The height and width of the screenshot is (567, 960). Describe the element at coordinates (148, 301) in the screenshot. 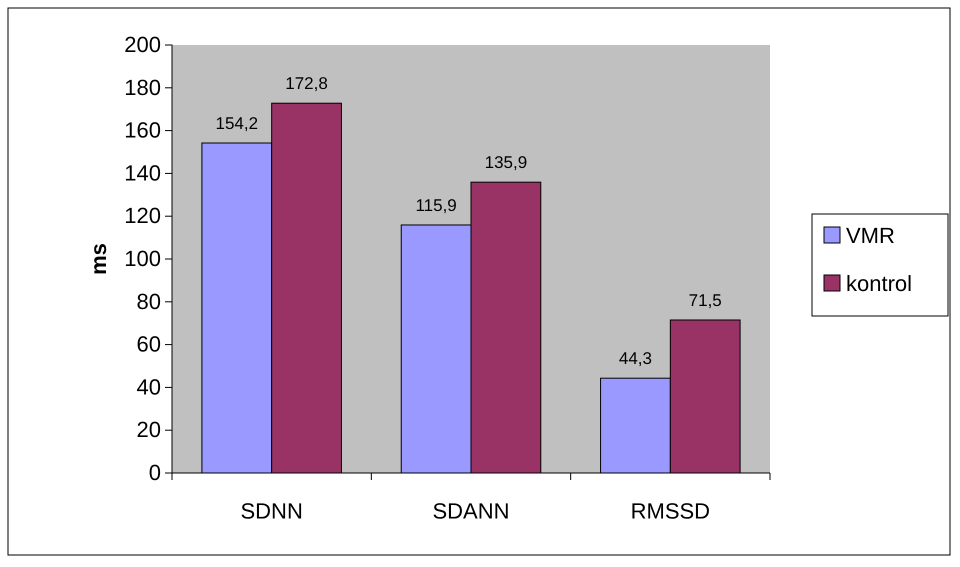

I see `y-tick-label: 80` at that location.